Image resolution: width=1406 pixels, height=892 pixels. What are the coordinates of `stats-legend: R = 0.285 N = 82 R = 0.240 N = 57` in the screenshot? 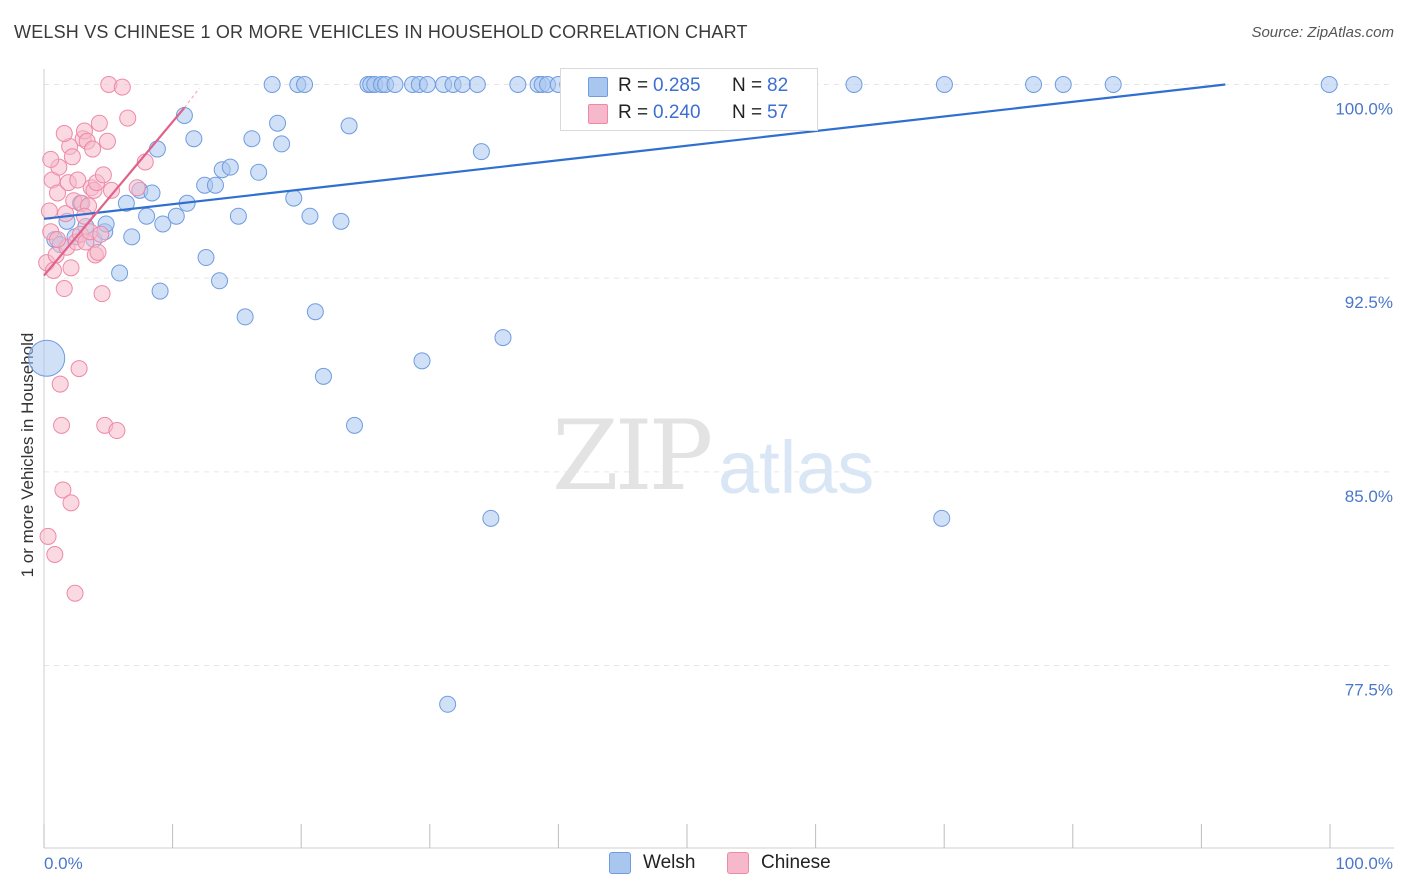 It's located at (689, 99).